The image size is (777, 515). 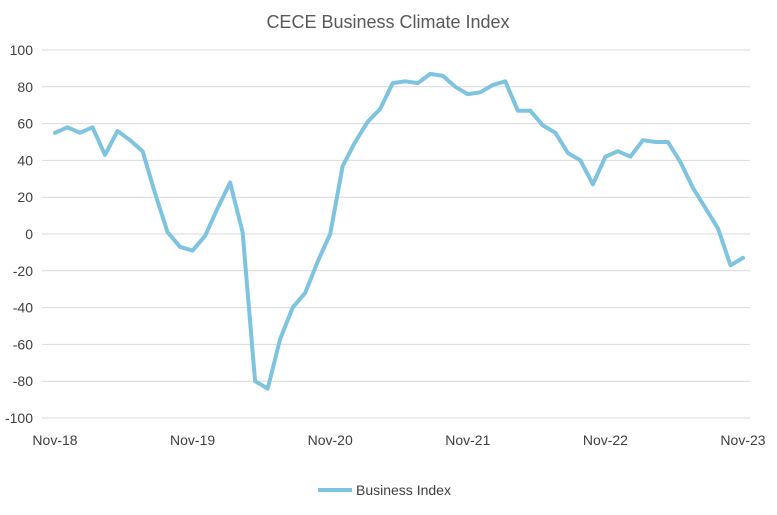 I want to click on y-tick-label: -40, so click(x=23, y=308).